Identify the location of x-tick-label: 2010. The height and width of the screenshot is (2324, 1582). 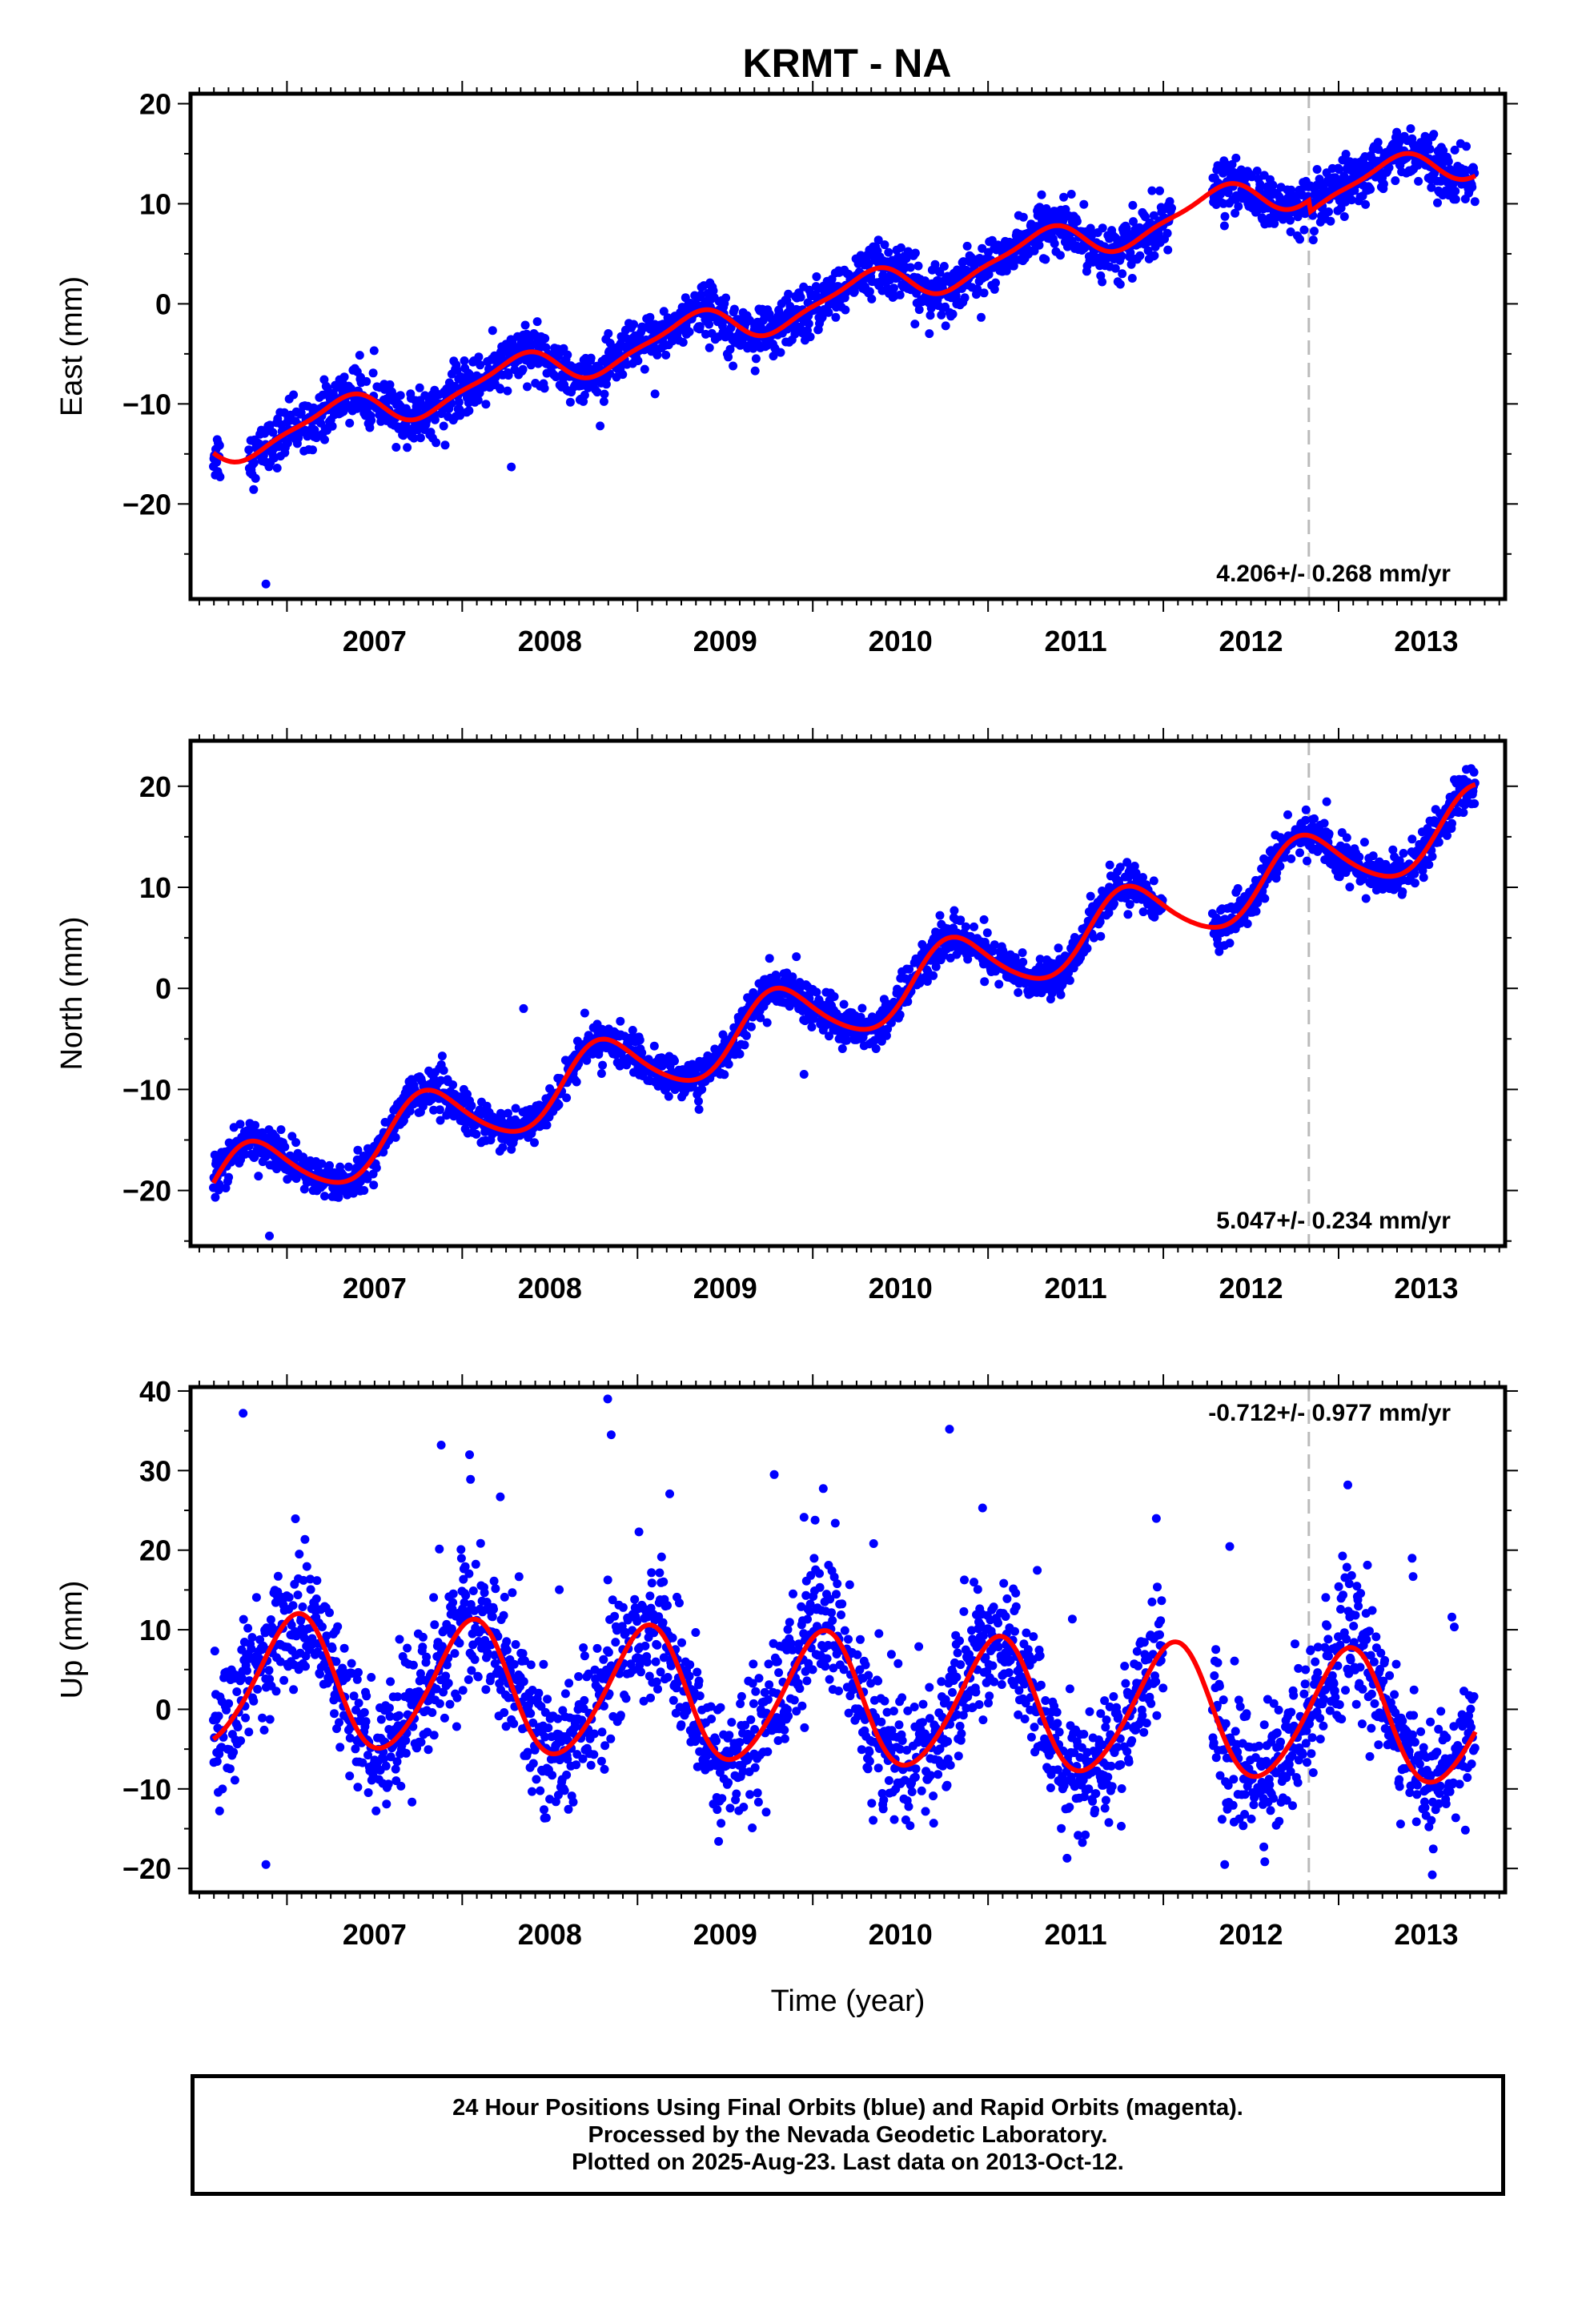
(901, 641).